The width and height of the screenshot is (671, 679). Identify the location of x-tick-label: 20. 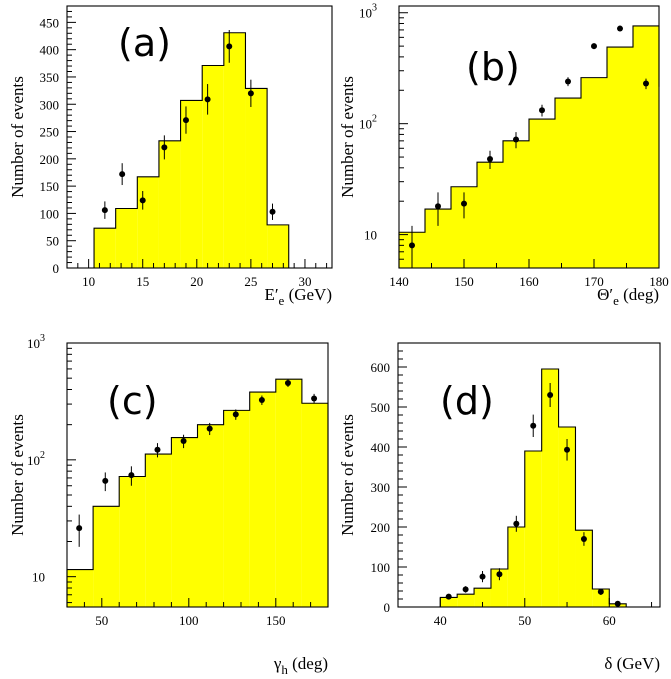
(196, 281).